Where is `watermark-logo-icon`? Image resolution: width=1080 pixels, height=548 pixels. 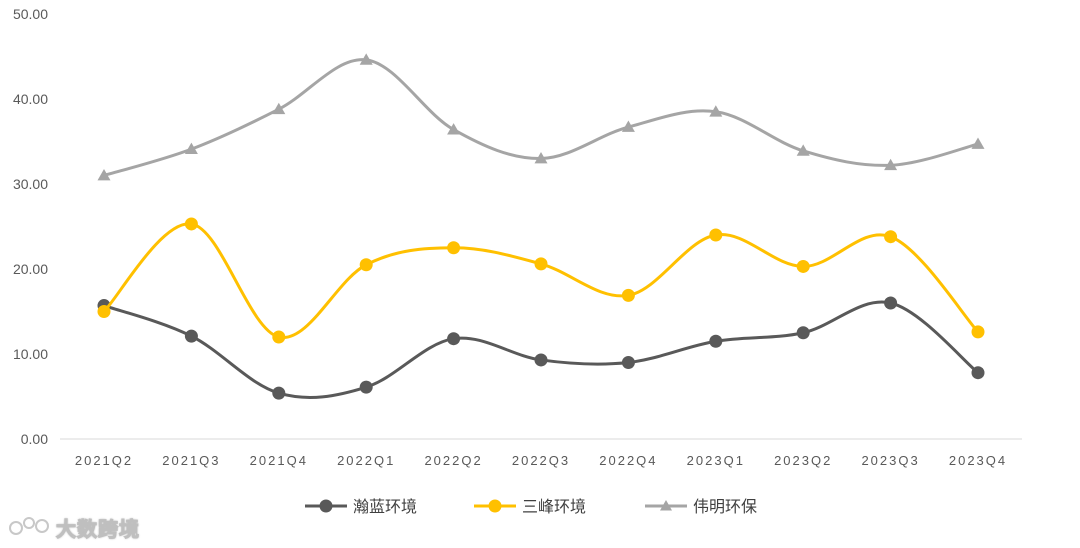 watermark-logo-icon is located at coordinates (29, 525).